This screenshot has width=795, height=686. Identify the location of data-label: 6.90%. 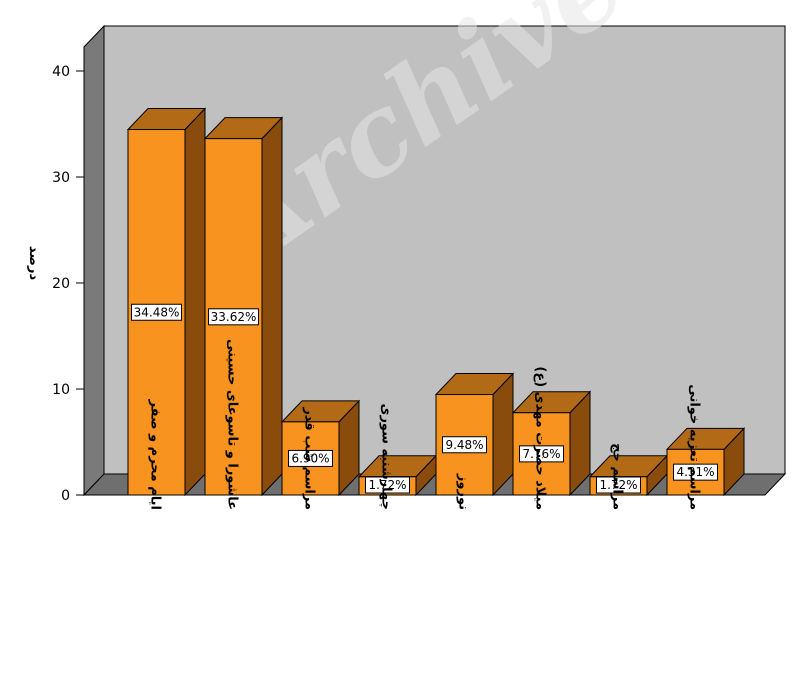
(310, 458).